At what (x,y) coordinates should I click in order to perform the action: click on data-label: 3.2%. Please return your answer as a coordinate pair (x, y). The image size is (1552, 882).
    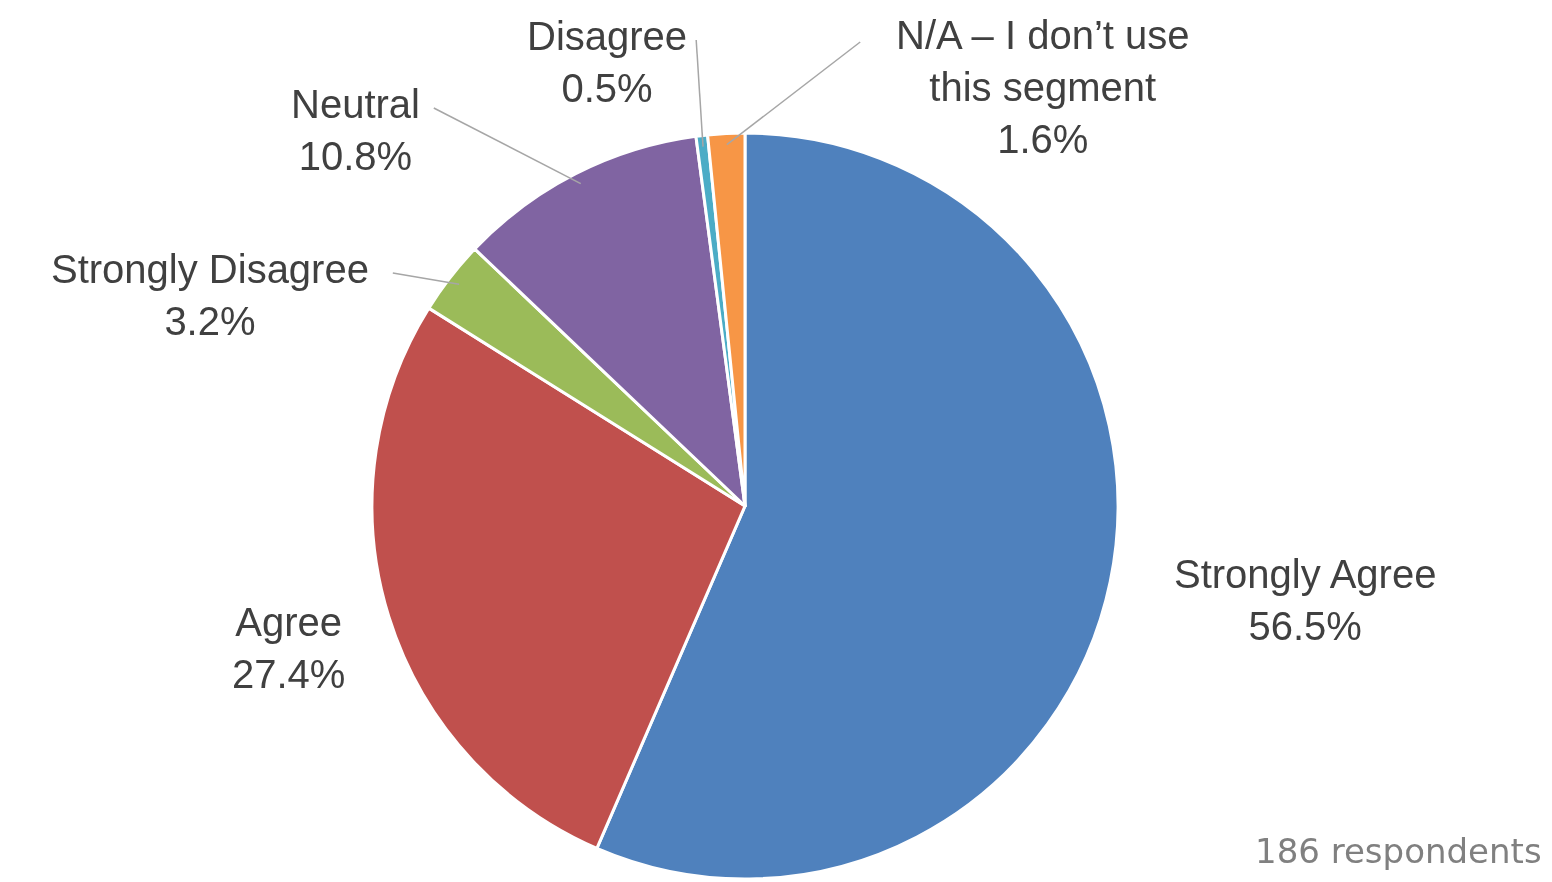
    Looking at the image, I should click on (210, 321).